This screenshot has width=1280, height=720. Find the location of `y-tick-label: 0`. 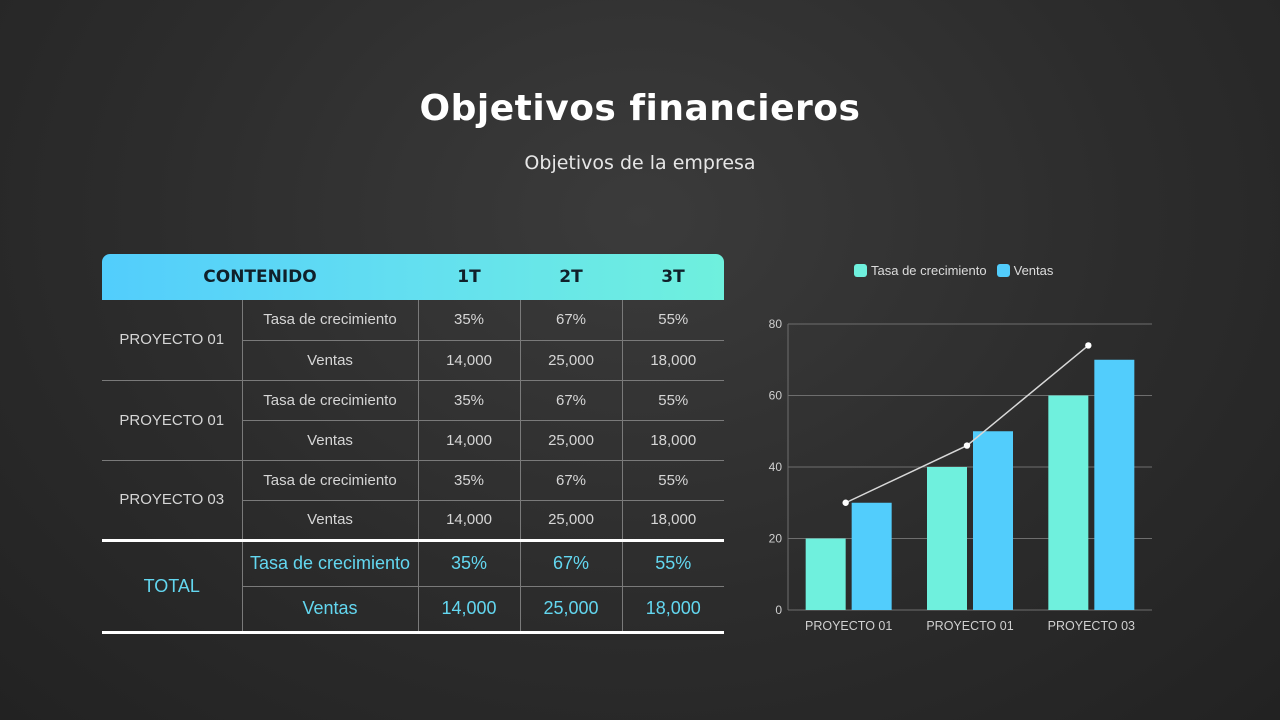

y-tick-label: 0 is located at coordinates (778, 610).